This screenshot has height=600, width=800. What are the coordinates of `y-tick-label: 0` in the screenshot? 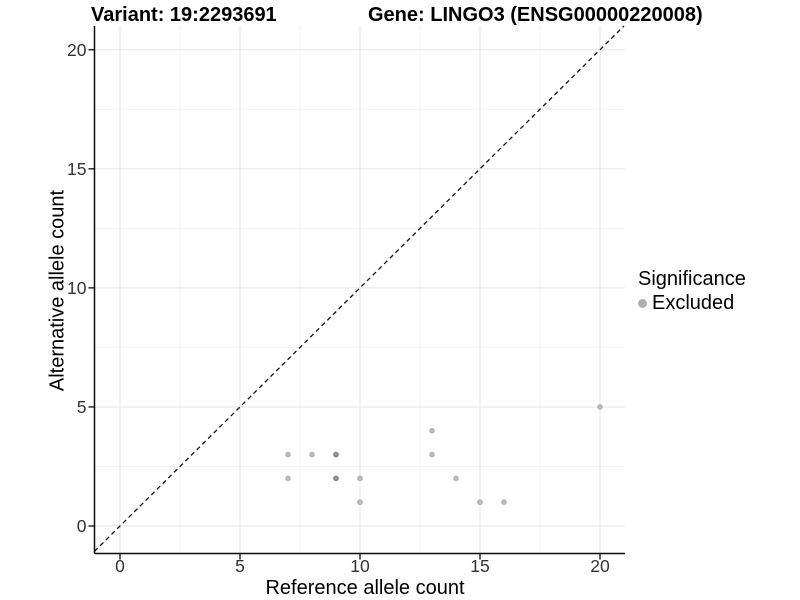 It's located at (82, 526).